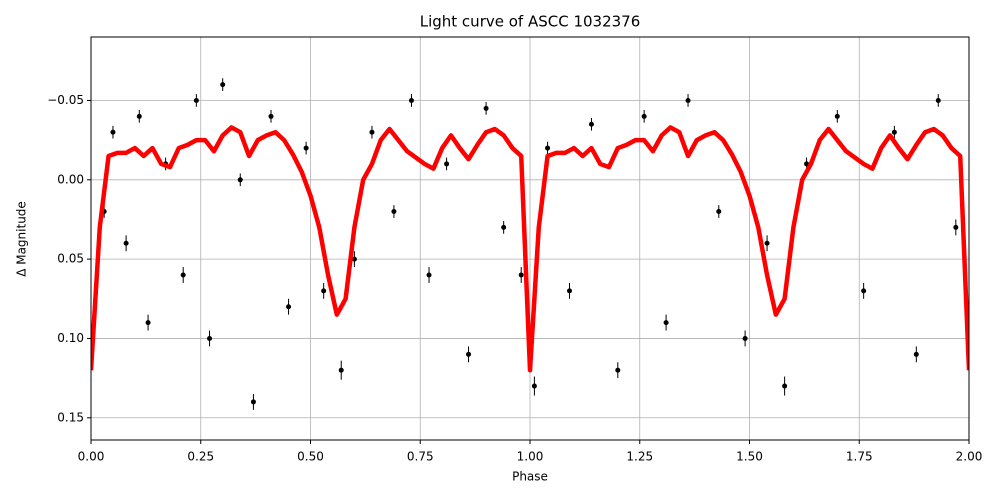  What do you see at coordinates (310, 457) in the screenshot?
I see `x-tick-label: 0.50` at bounding box center [310, 457].